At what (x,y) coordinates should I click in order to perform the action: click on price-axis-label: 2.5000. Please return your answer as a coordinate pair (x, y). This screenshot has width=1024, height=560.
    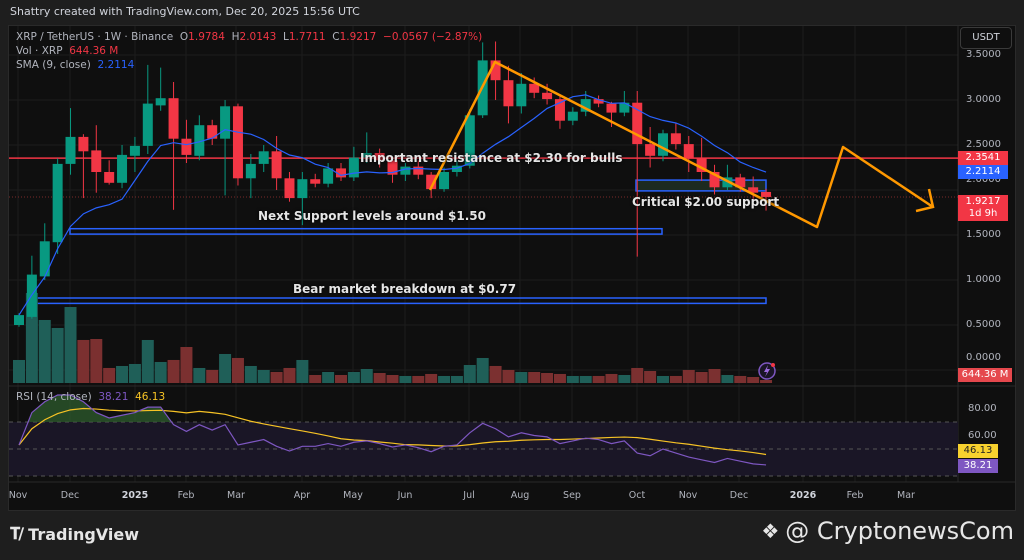
    Looking at the image, I should click on (983, 144).